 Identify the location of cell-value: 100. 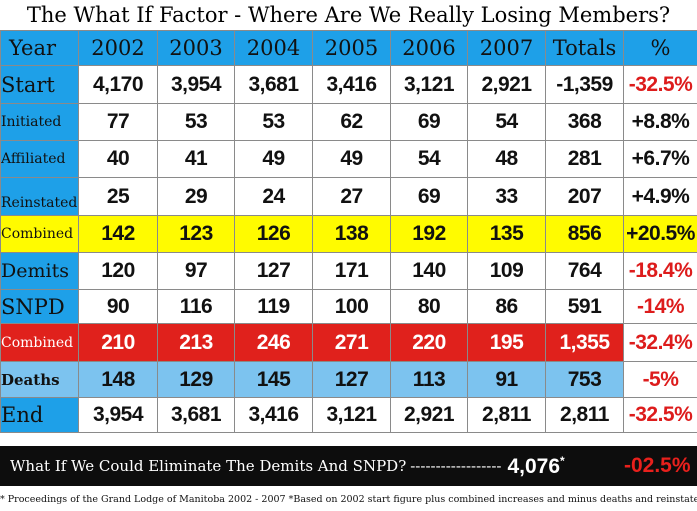
(351, 306).